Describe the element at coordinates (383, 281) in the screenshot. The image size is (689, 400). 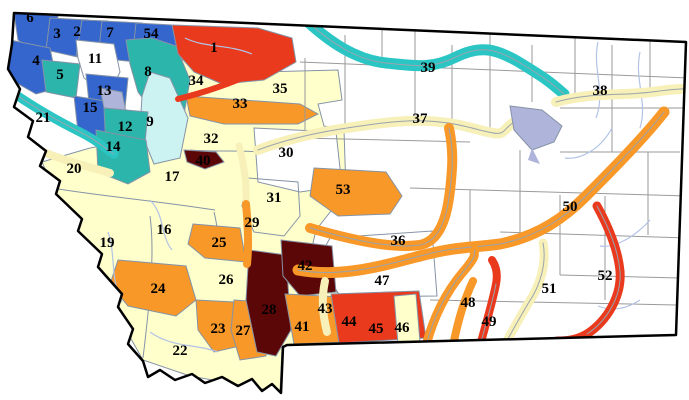
I see `basin-label-47: 47` at that location.